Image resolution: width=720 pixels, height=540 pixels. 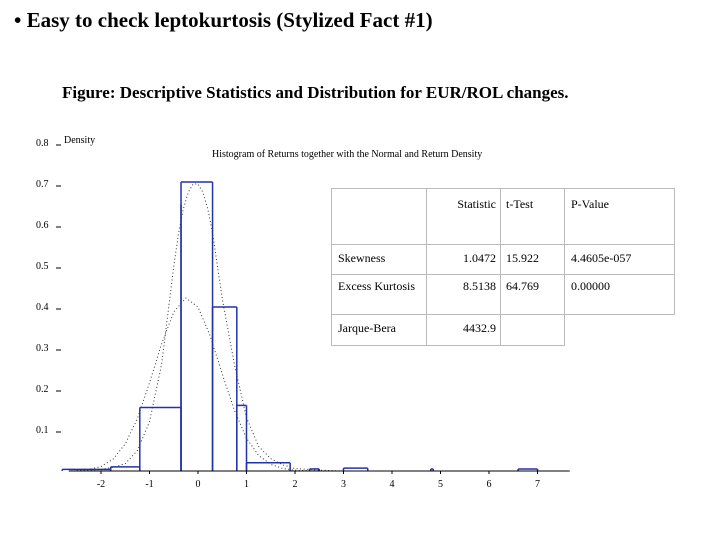 I want to click on y-tick-label: 0.1, so click(x=42, y=430).